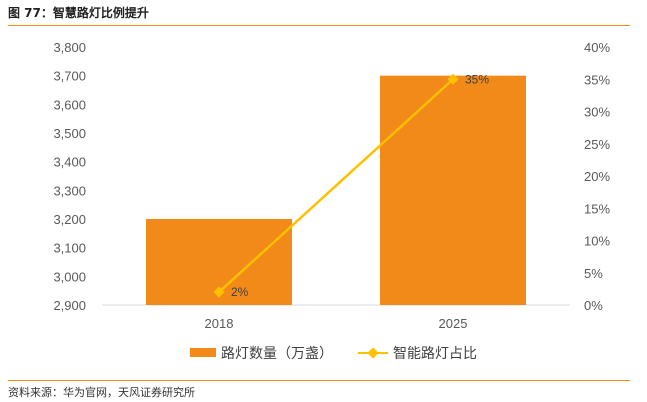 This screenshot has width=647, height=402. What do you see at coordinates (240, 292) in the screenshot?
I see `data-label: 2%` at bounding box center [240, 292].